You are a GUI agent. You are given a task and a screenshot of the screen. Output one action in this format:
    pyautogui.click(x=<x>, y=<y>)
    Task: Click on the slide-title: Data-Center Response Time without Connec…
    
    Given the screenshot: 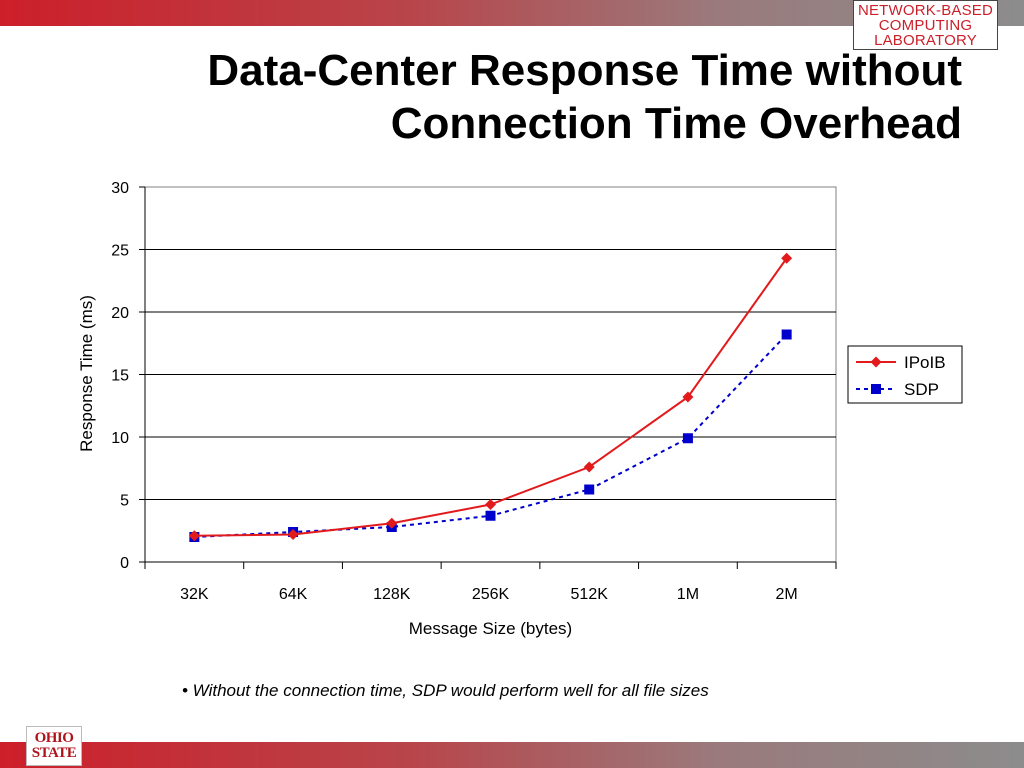 What is the action you would take?
    pyautogui.click(x=556, y=97)
    